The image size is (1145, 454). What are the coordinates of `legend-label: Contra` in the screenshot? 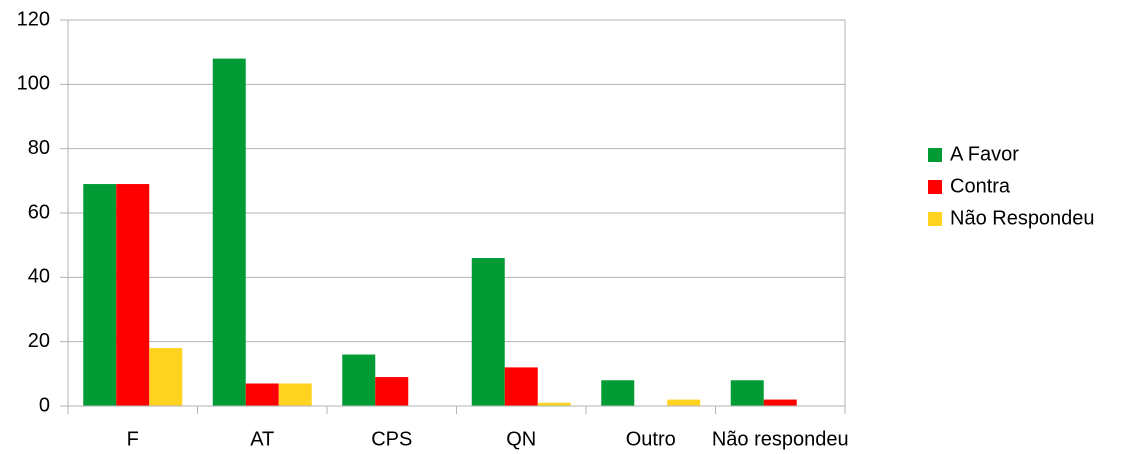 It's located at (980, 186).